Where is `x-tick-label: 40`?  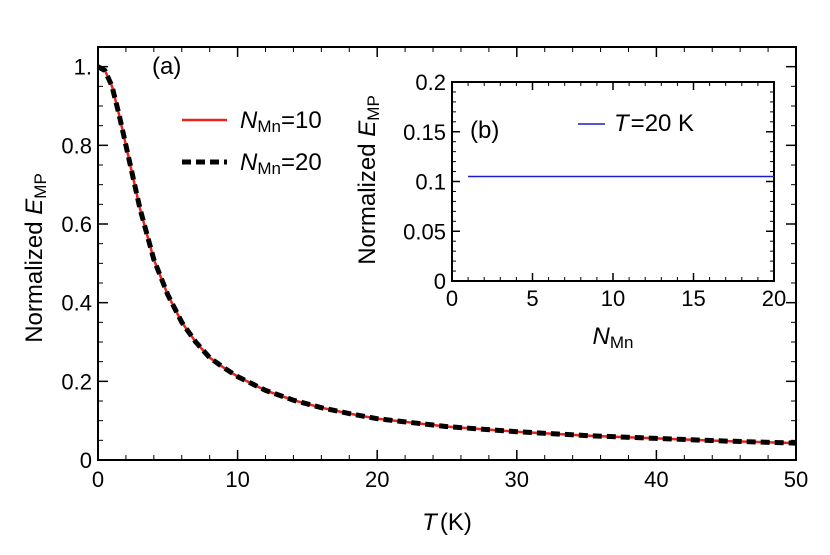
x-tick-label: 40 is located at coordinates (656, 479).